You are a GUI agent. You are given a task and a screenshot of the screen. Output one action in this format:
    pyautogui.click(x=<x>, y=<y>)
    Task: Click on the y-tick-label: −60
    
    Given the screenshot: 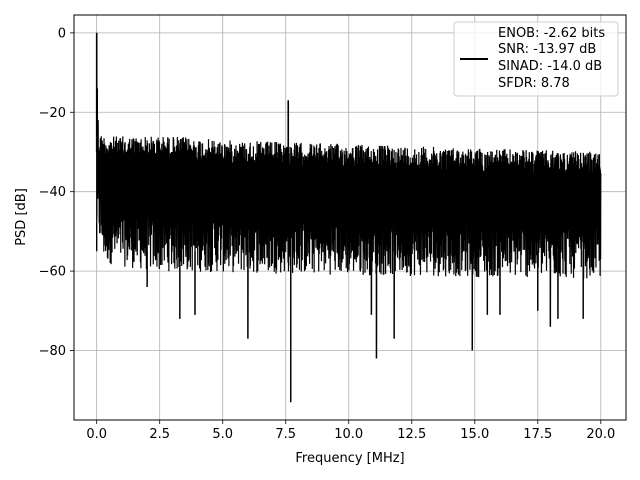 What is the action you would take?
    pyautogui.click(x=52, y=272)
    